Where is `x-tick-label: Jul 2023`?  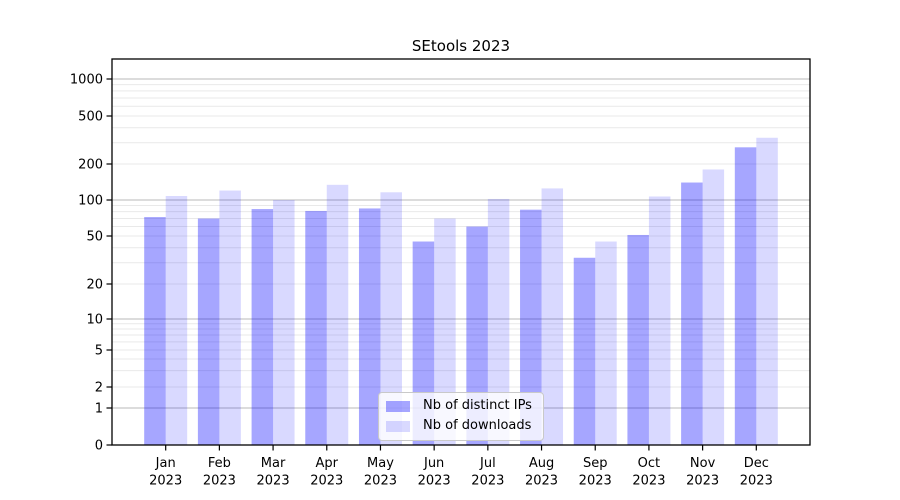
x-tick-label: Jul 2023 is located at coordinates (487, 472).